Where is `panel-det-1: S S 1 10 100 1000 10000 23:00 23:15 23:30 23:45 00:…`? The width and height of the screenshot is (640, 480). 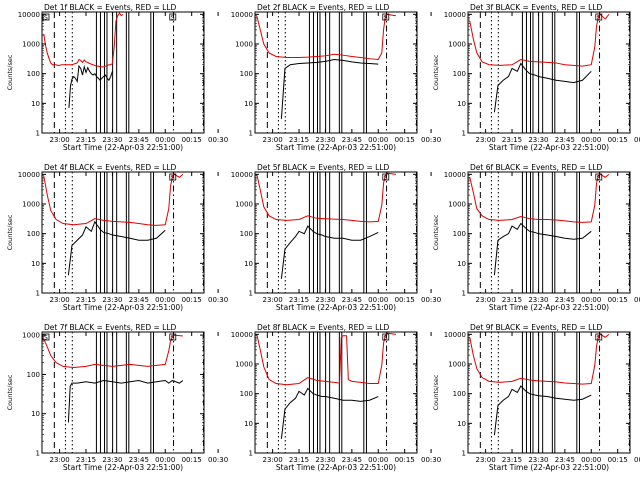 panel-det-1: S S 1 10 100 1000 10000 23:00 23:15 23:30 23:45 00:… is located at coordinates (117, 77).